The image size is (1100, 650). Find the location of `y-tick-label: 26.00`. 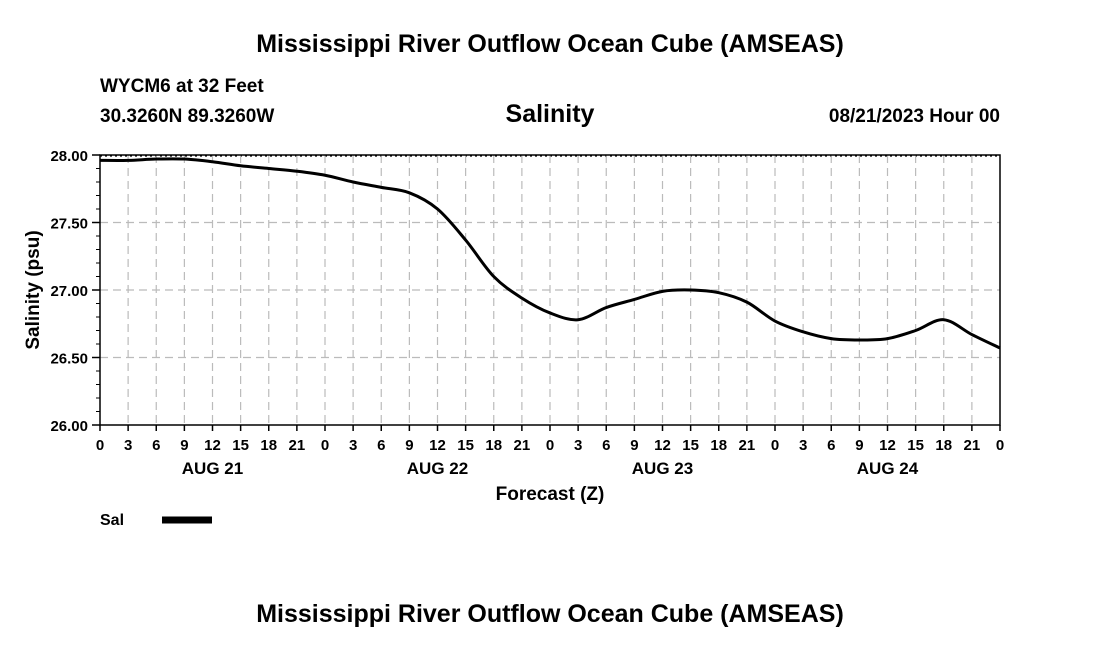

y-tick-label: 26.00 is located at coordinates (69, 426).